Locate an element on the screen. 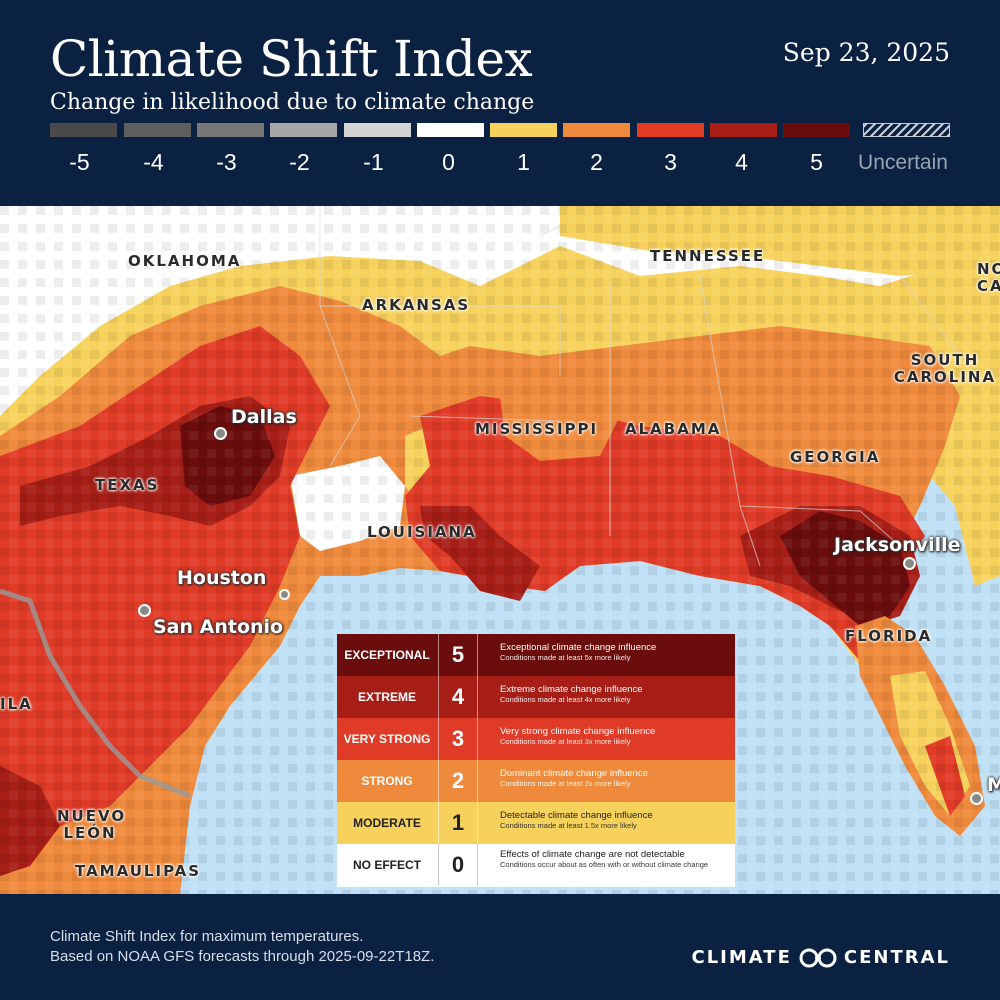 The image size is (1000, 1000). state-label-arkansas: ARKANSAS is located at coordinates (416, 305).